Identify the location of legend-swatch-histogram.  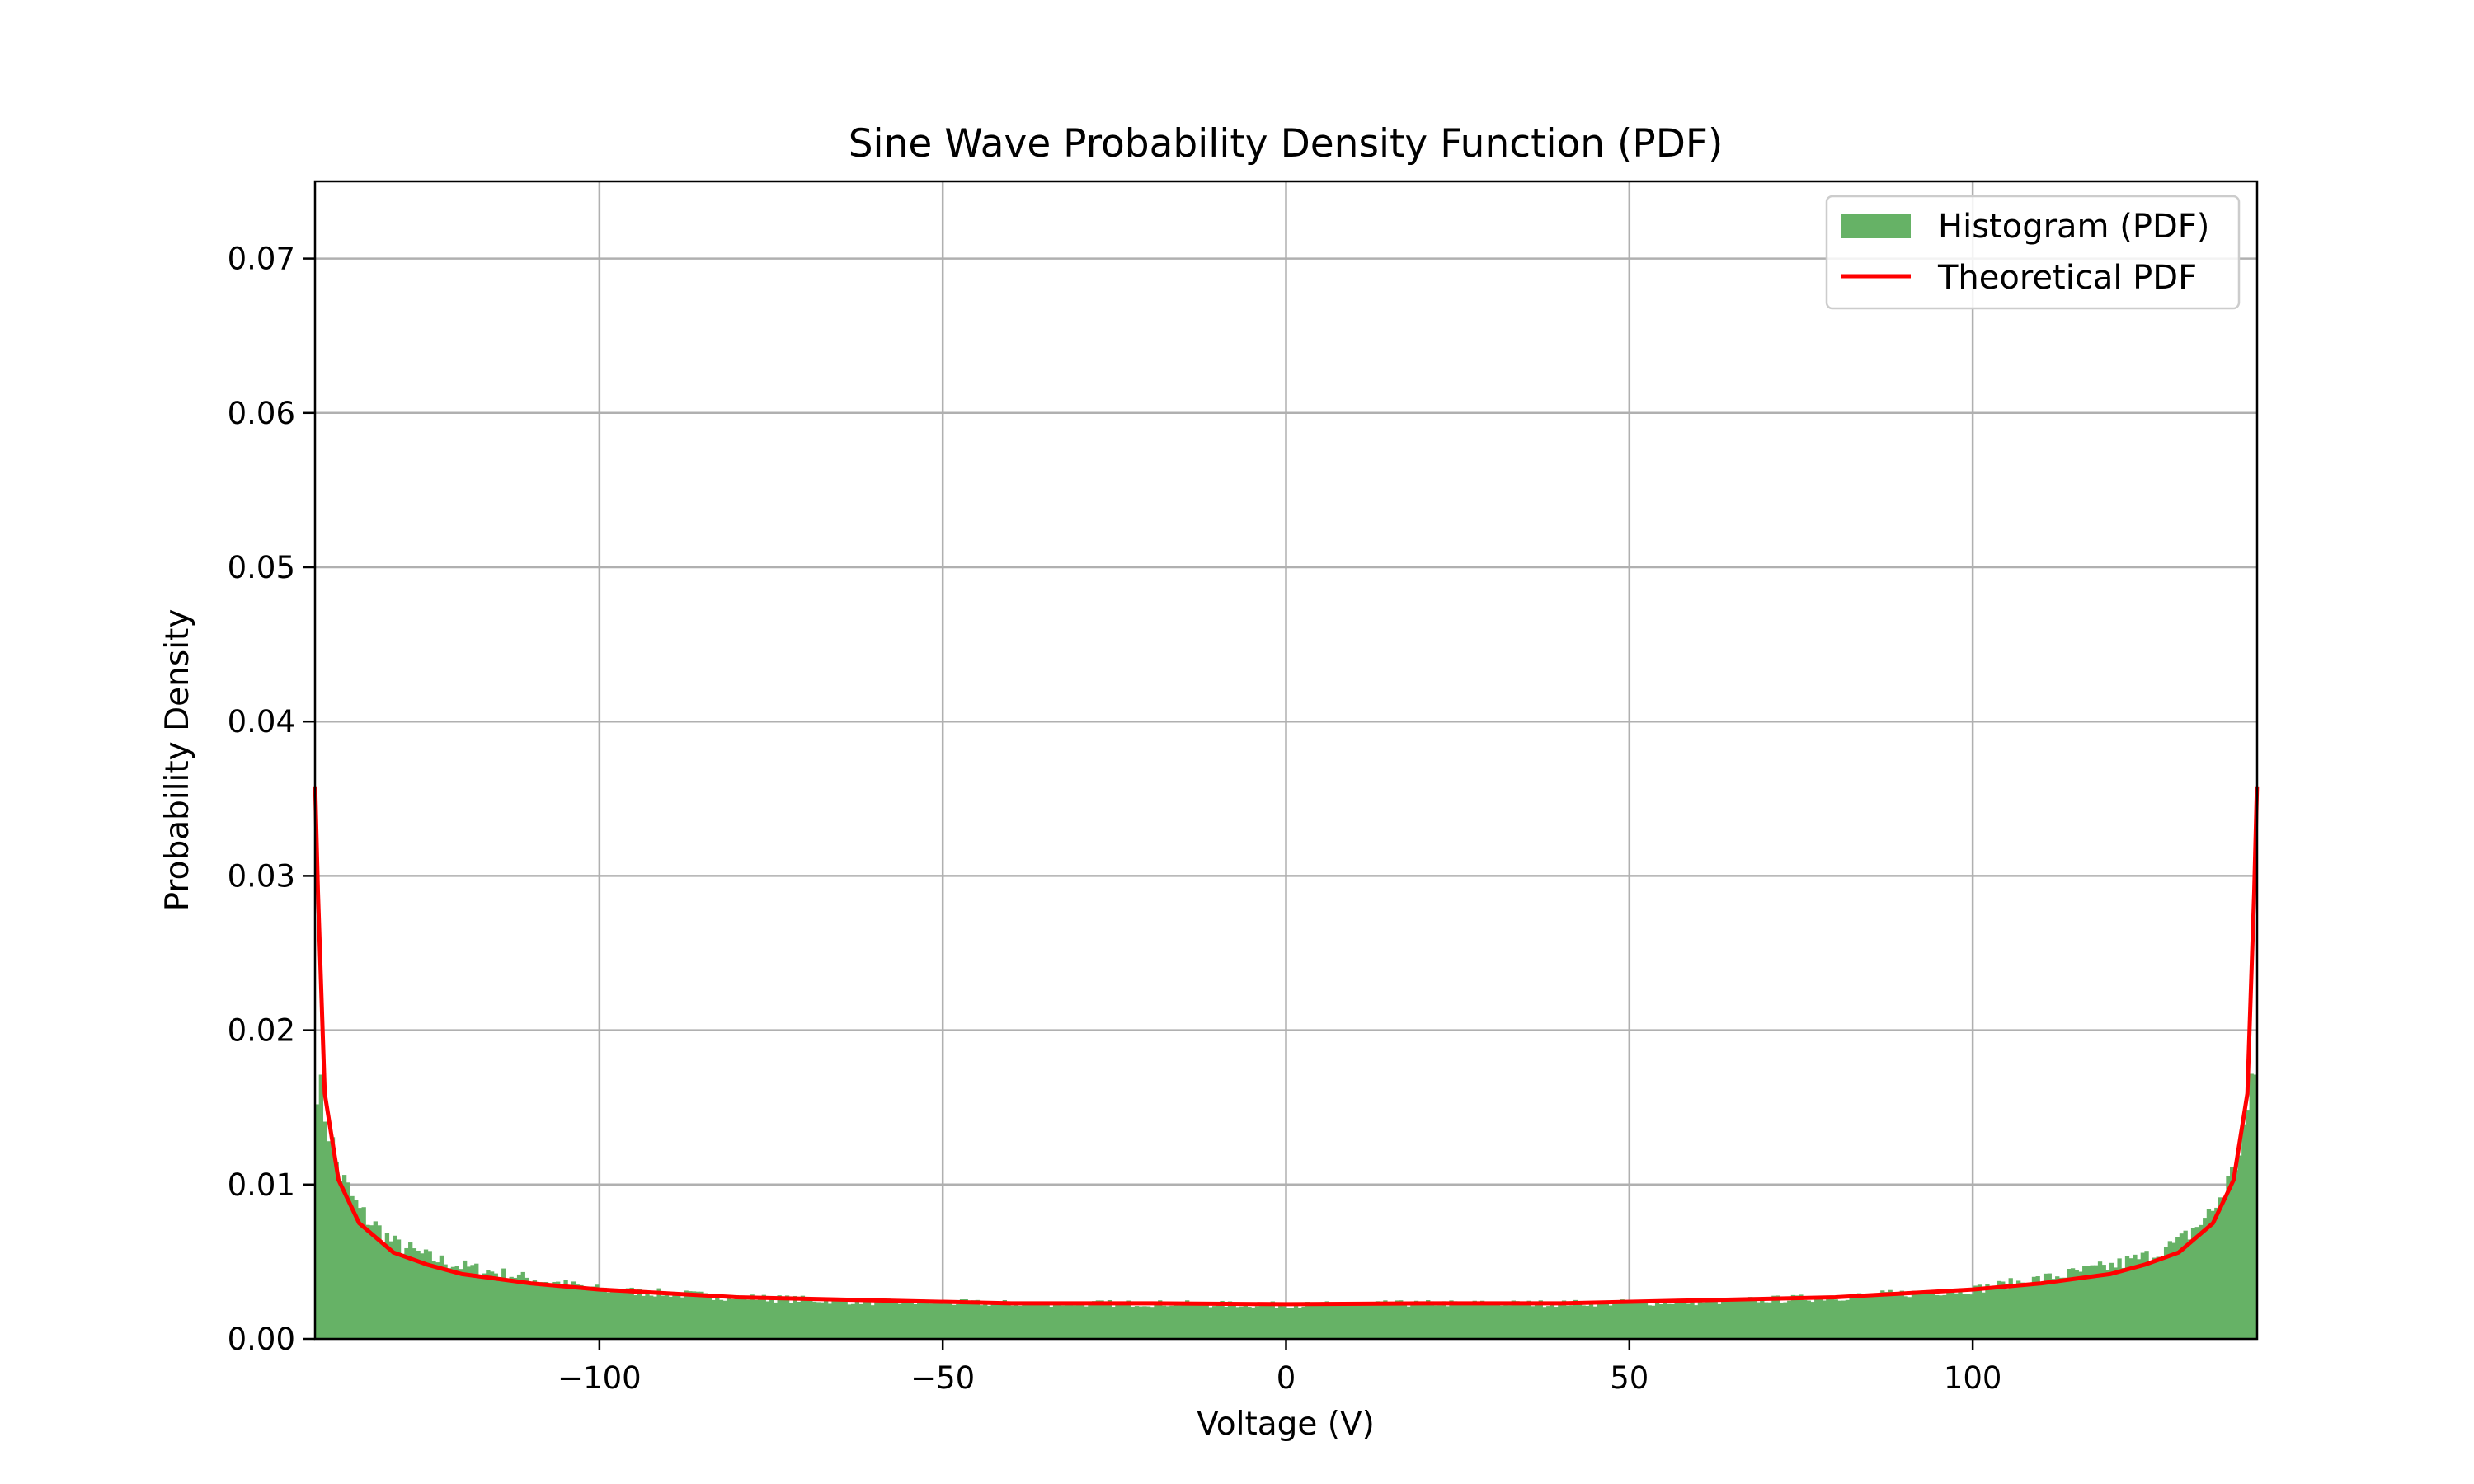
(1876, 226).